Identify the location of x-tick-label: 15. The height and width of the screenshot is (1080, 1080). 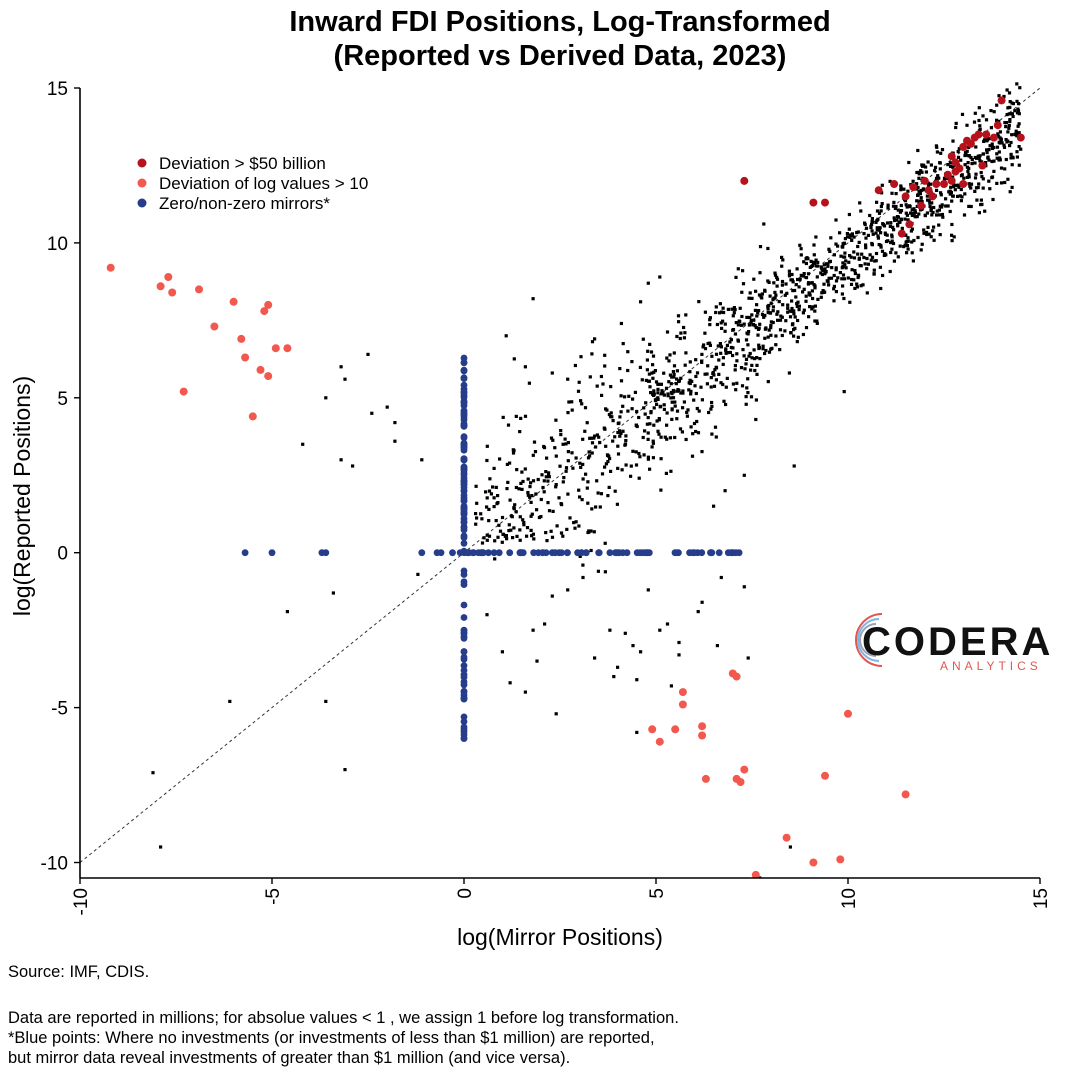
(1041, 898).